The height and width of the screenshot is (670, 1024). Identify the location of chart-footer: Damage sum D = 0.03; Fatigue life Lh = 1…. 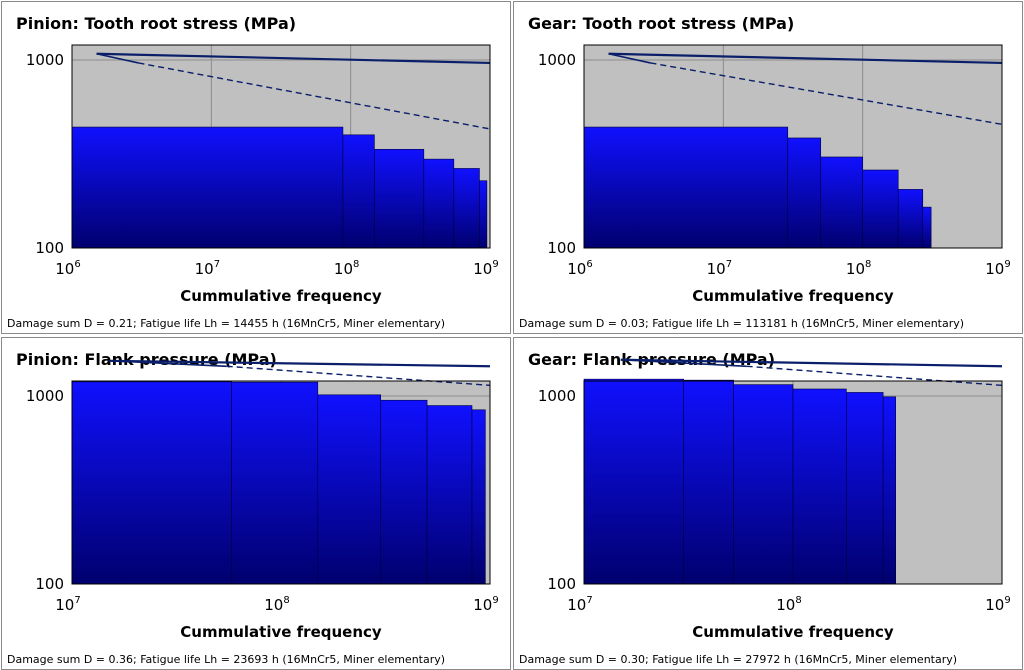
(742, 323).